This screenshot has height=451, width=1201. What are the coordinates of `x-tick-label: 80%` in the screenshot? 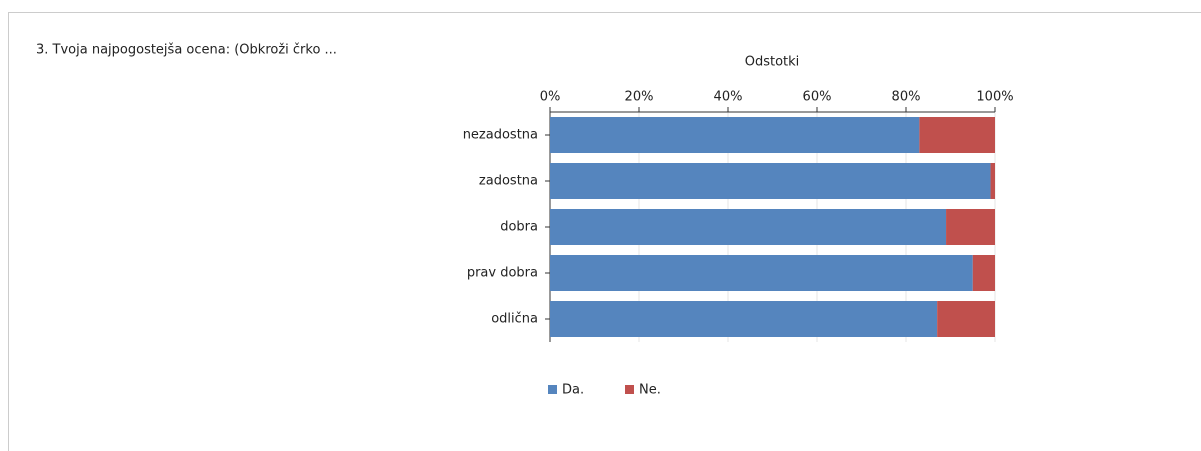 It's located at (906, 97).